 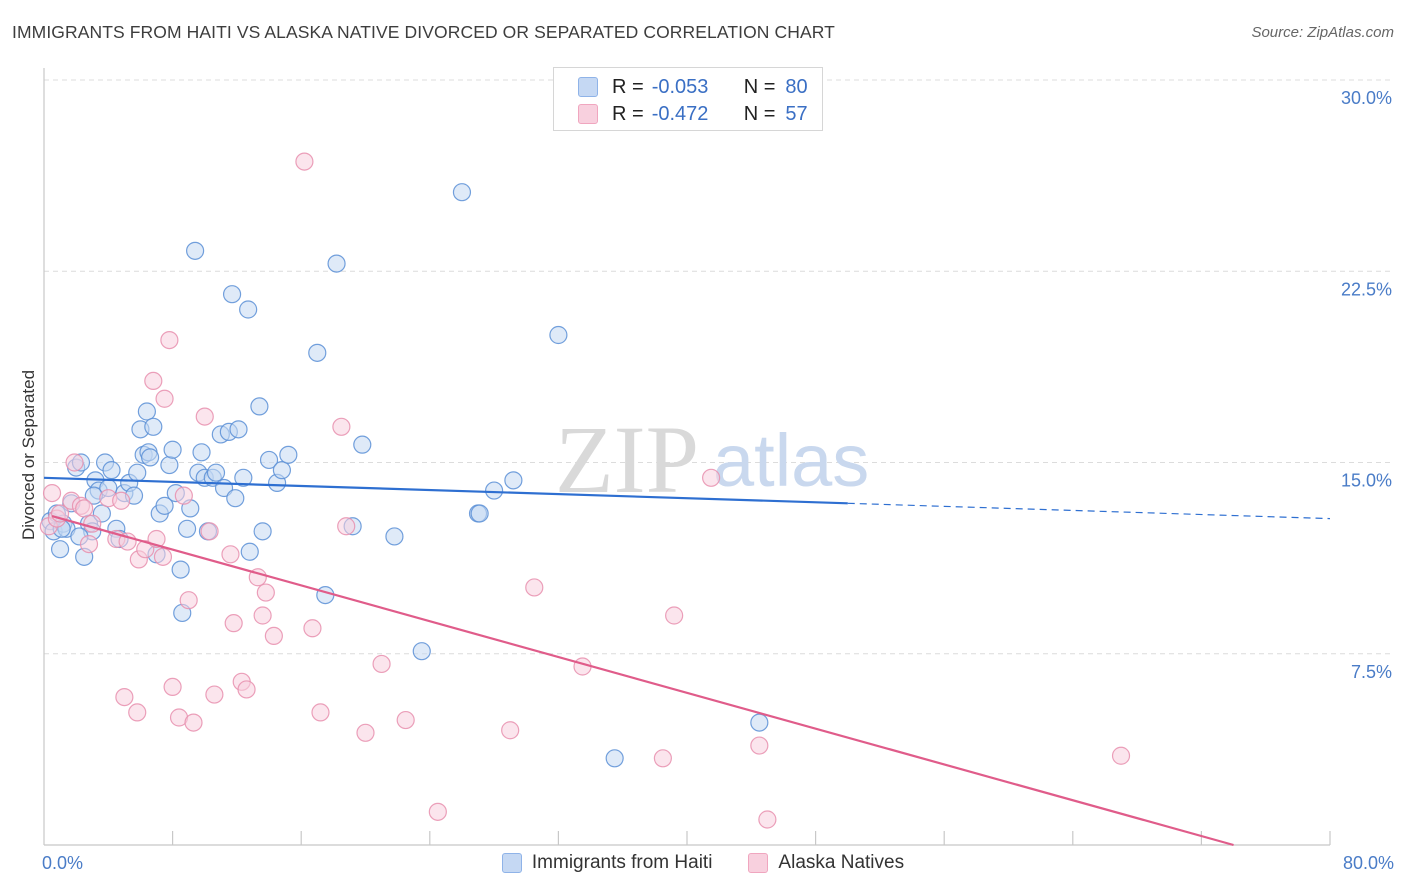 I want to click on legend-n-value: 57, so click(x=796, y=113).